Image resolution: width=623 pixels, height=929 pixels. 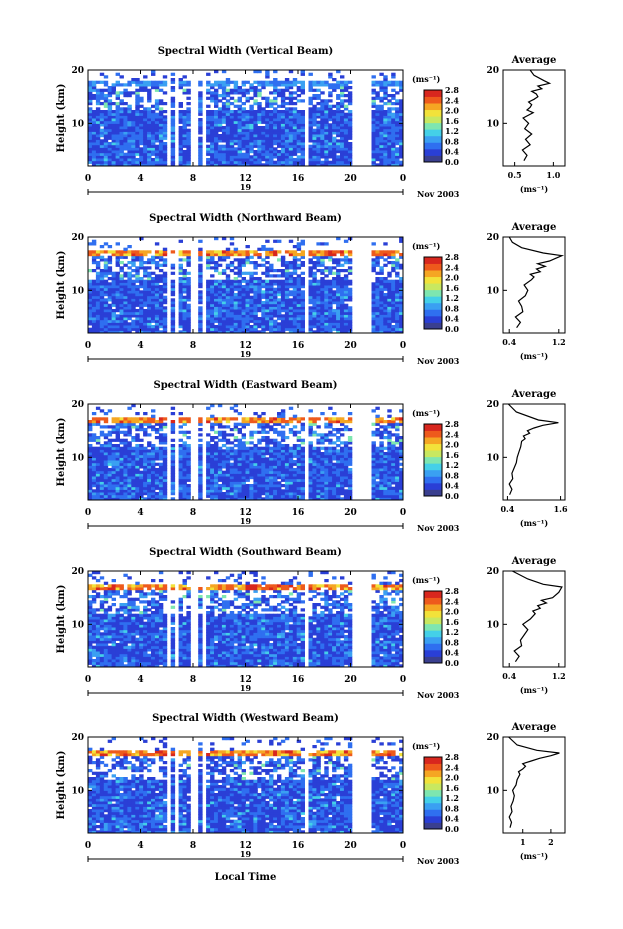 What do you see at coordinates (433, 293) in the screenshot?
I see `colorbar-swatch` at bounding box center [433, 293].